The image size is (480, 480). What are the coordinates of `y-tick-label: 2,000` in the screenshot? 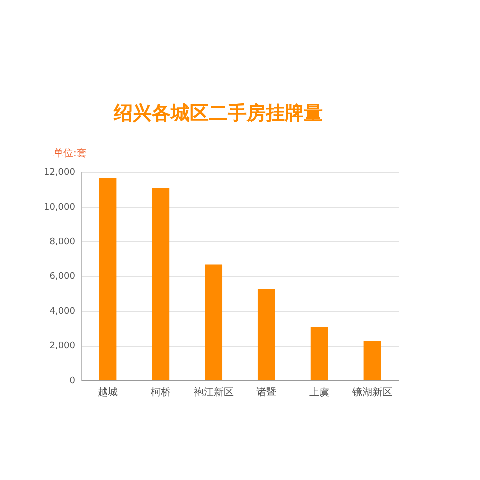 It's located at (63, 347).